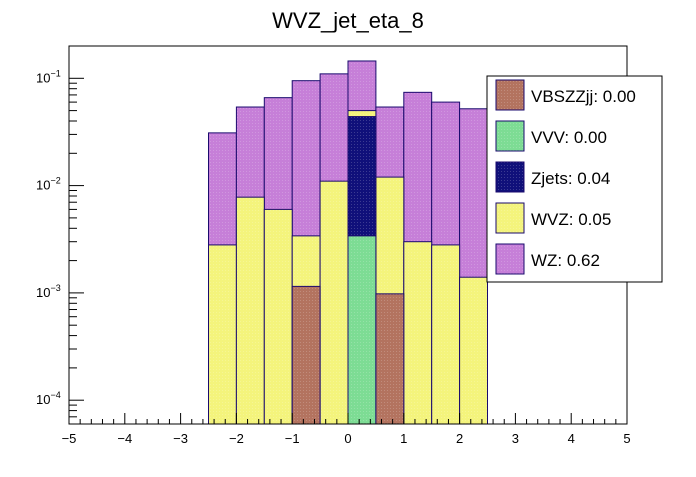 The image size is (696, 477). I want to click on x-tick-label: 5, so click(626, 438).